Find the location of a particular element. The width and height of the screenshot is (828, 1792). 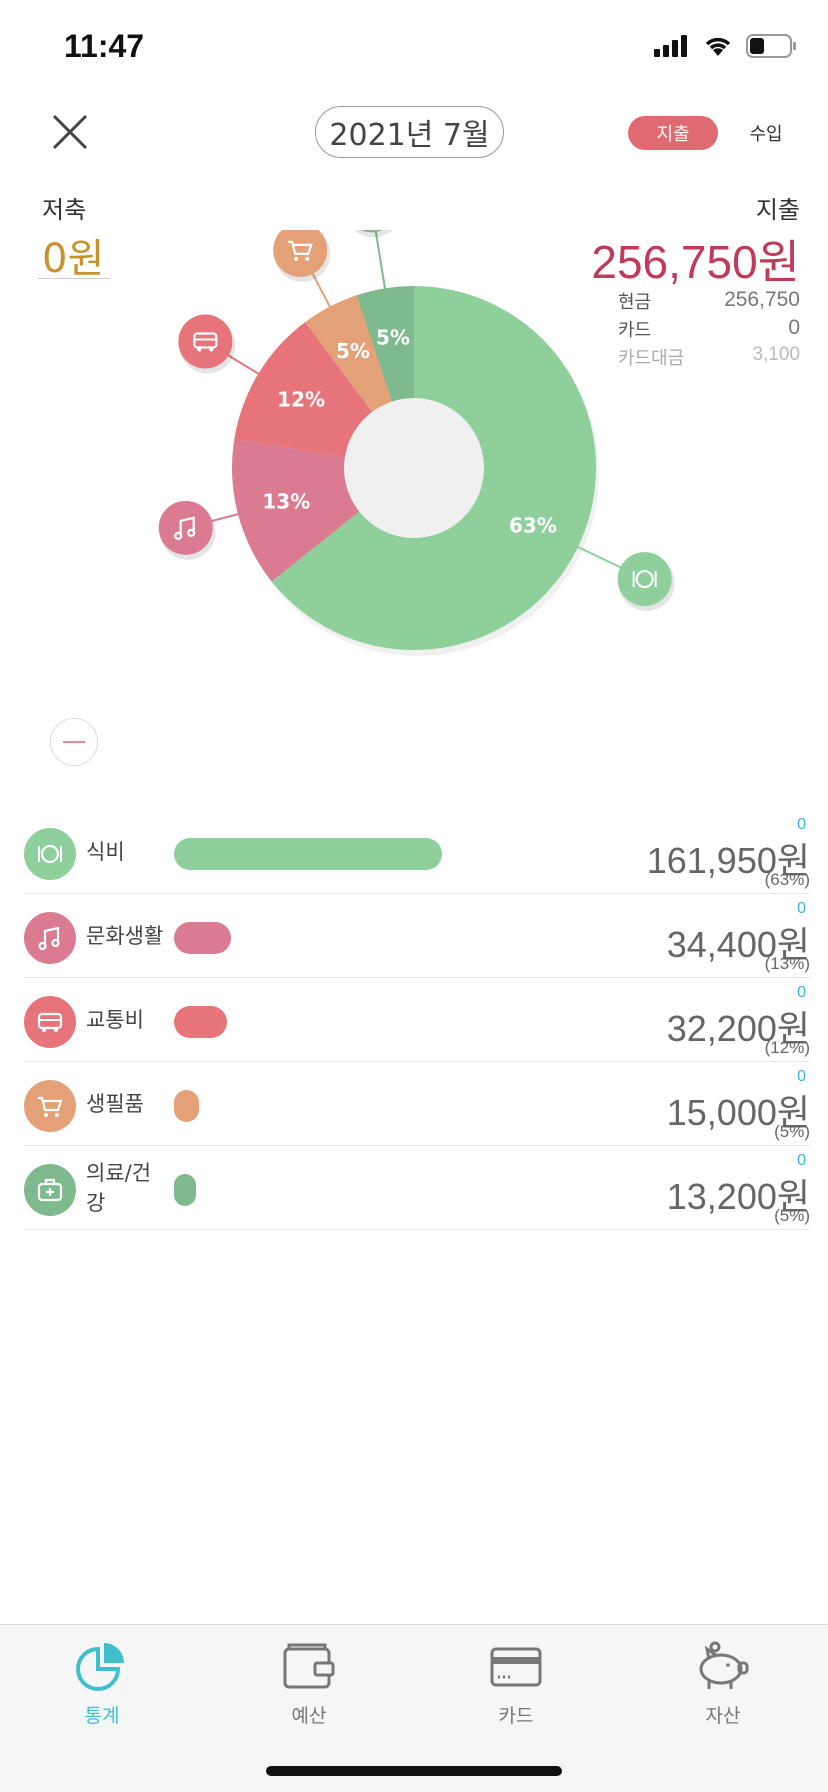

status-time: 11:47 is located at coordinates (104, 46).